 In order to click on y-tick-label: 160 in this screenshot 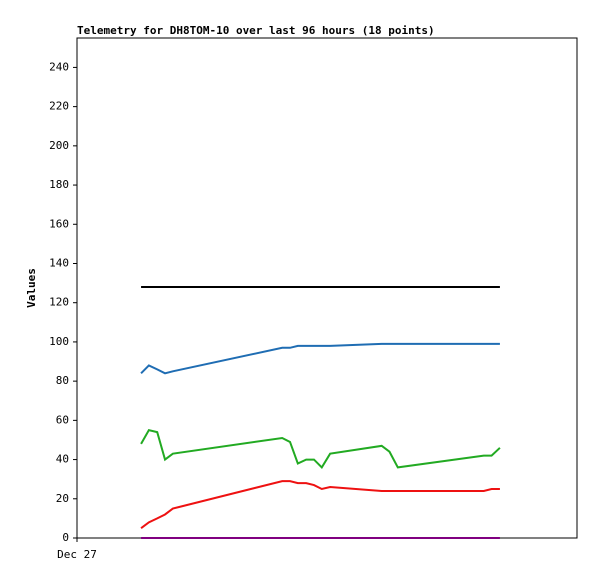, I will do `click(59, 223)`.